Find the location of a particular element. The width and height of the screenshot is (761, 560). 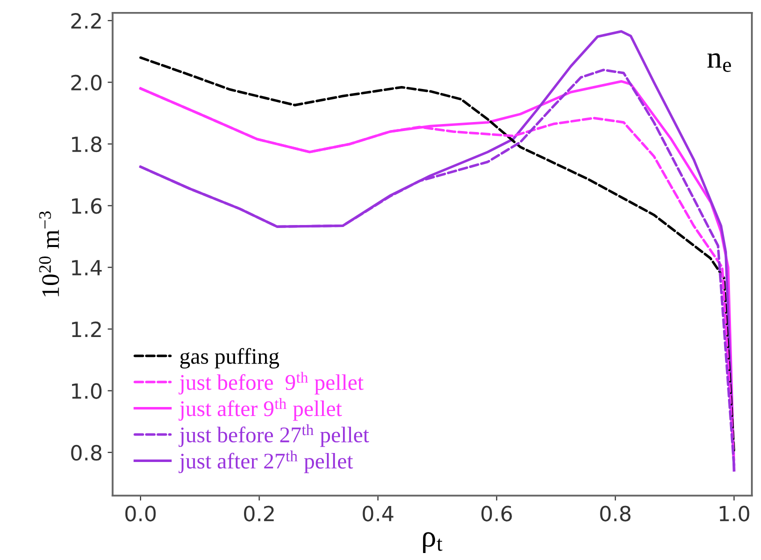

y-tick-label: 1.6 is located at coordinates (87, 206).